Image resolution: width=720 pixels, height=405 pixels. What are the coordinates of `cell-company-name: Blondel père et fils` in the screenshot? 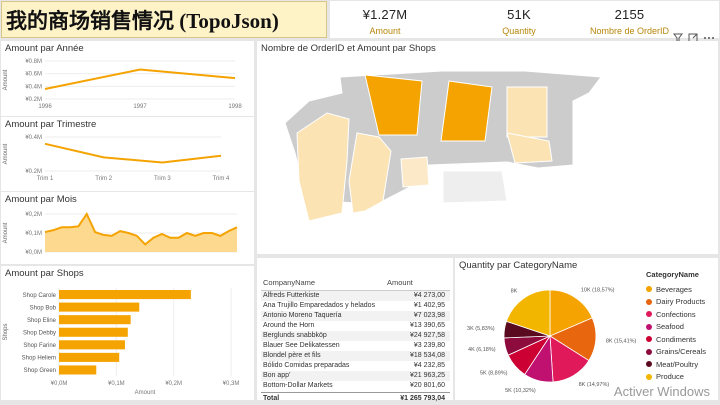 It's located at (324, 356).